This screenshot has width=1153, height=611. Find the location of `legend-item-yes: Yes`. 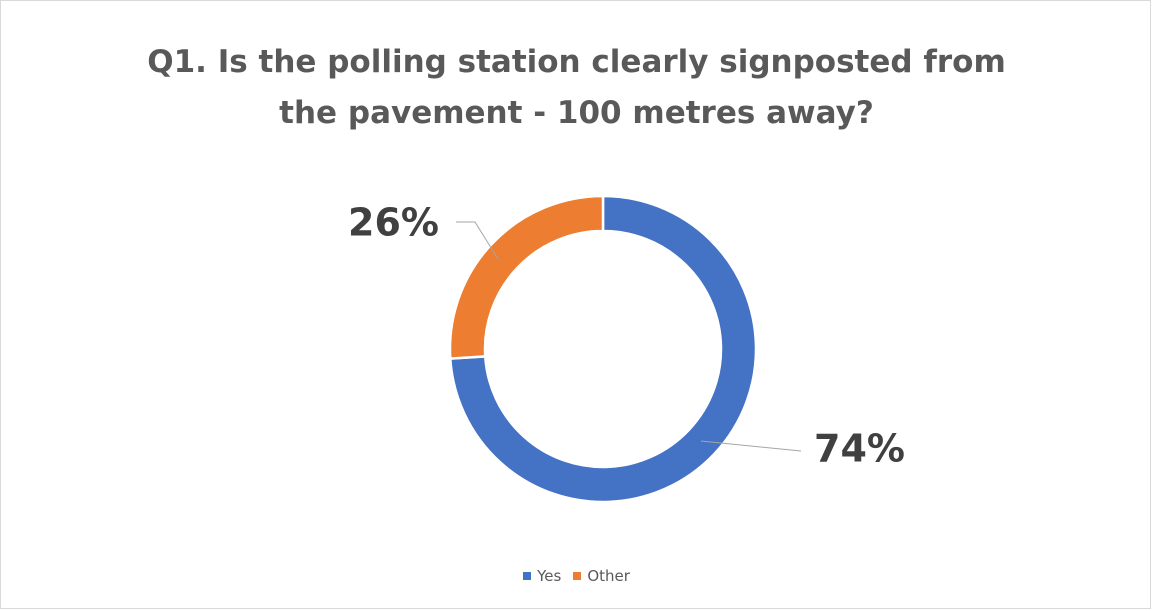

legend-item-yes: Yes is located at coordinates (542, 576).